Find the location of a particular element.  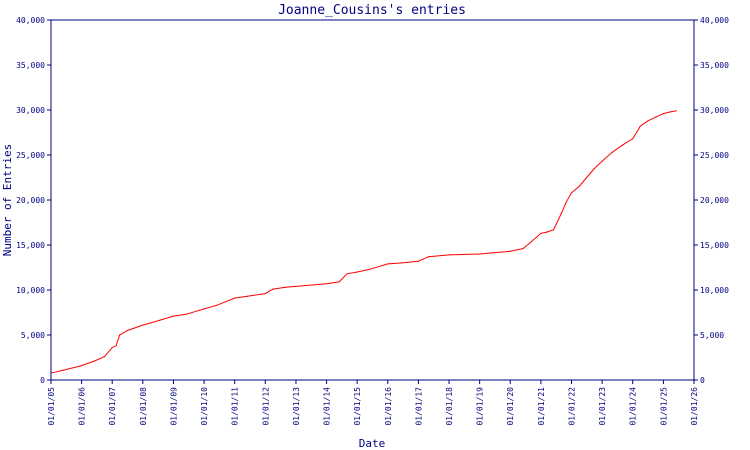

y-tick-label-left: 15,000 is located at coordinates (30, 245).